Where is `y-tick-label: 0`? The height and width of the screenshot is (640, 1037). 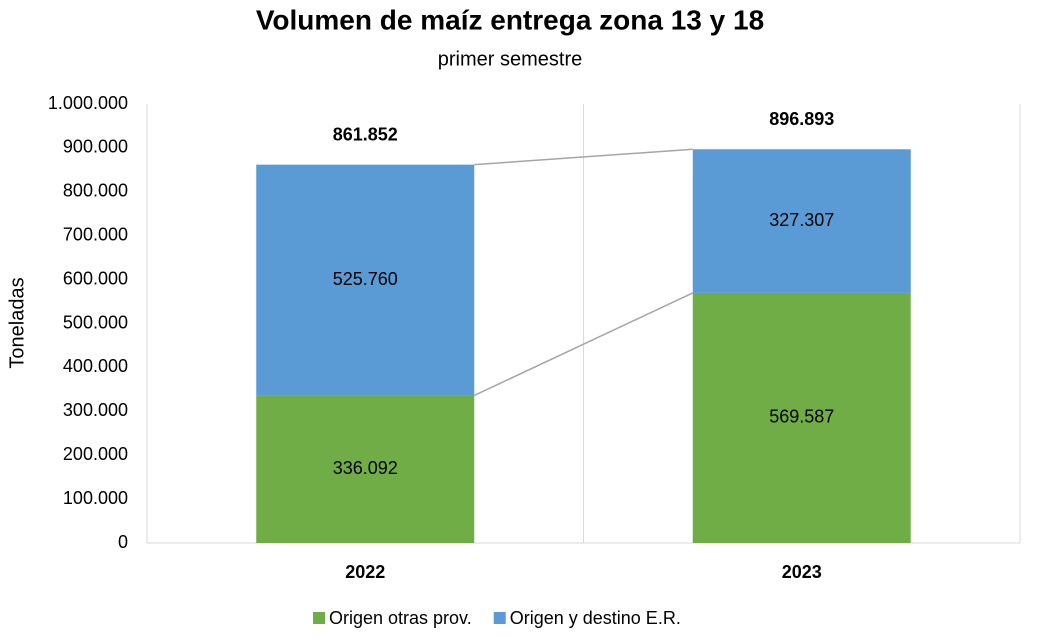 y-tick-label: 0 is located at coordinates (123, 542).